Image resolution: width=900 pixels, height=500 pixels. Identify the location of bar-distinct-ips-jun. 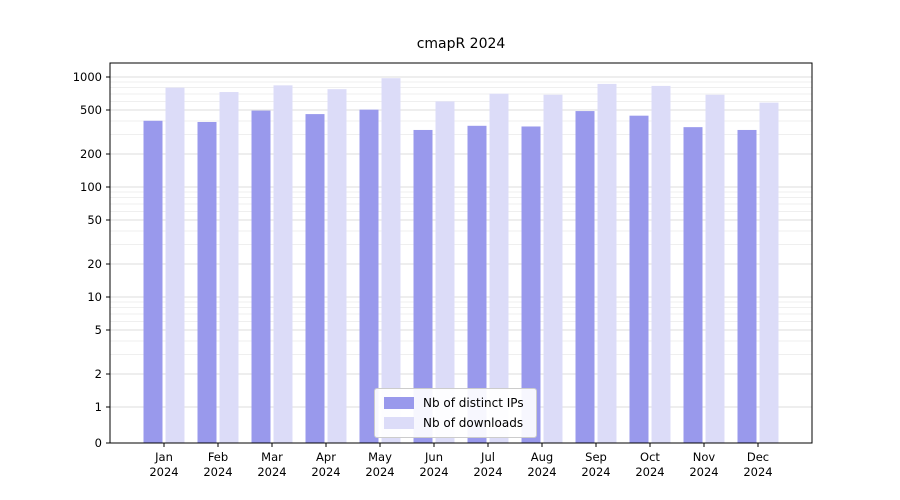
(423, 286).